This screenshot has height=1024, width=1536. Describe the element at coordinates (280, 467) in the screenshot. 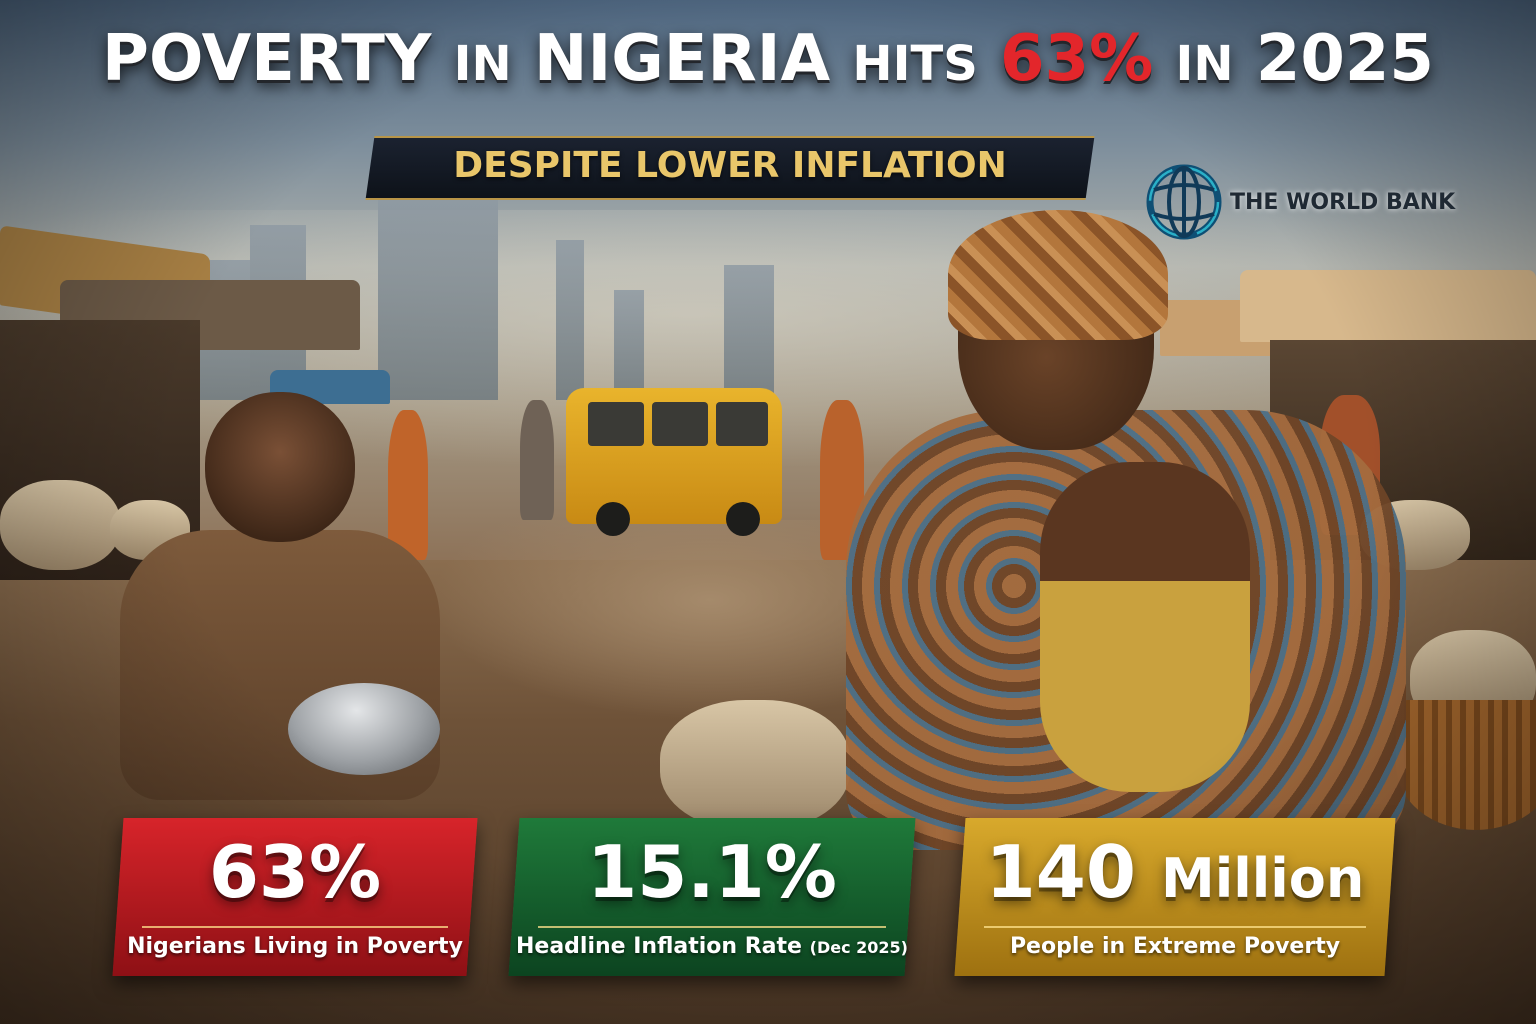

I see `boy-head` at that location.